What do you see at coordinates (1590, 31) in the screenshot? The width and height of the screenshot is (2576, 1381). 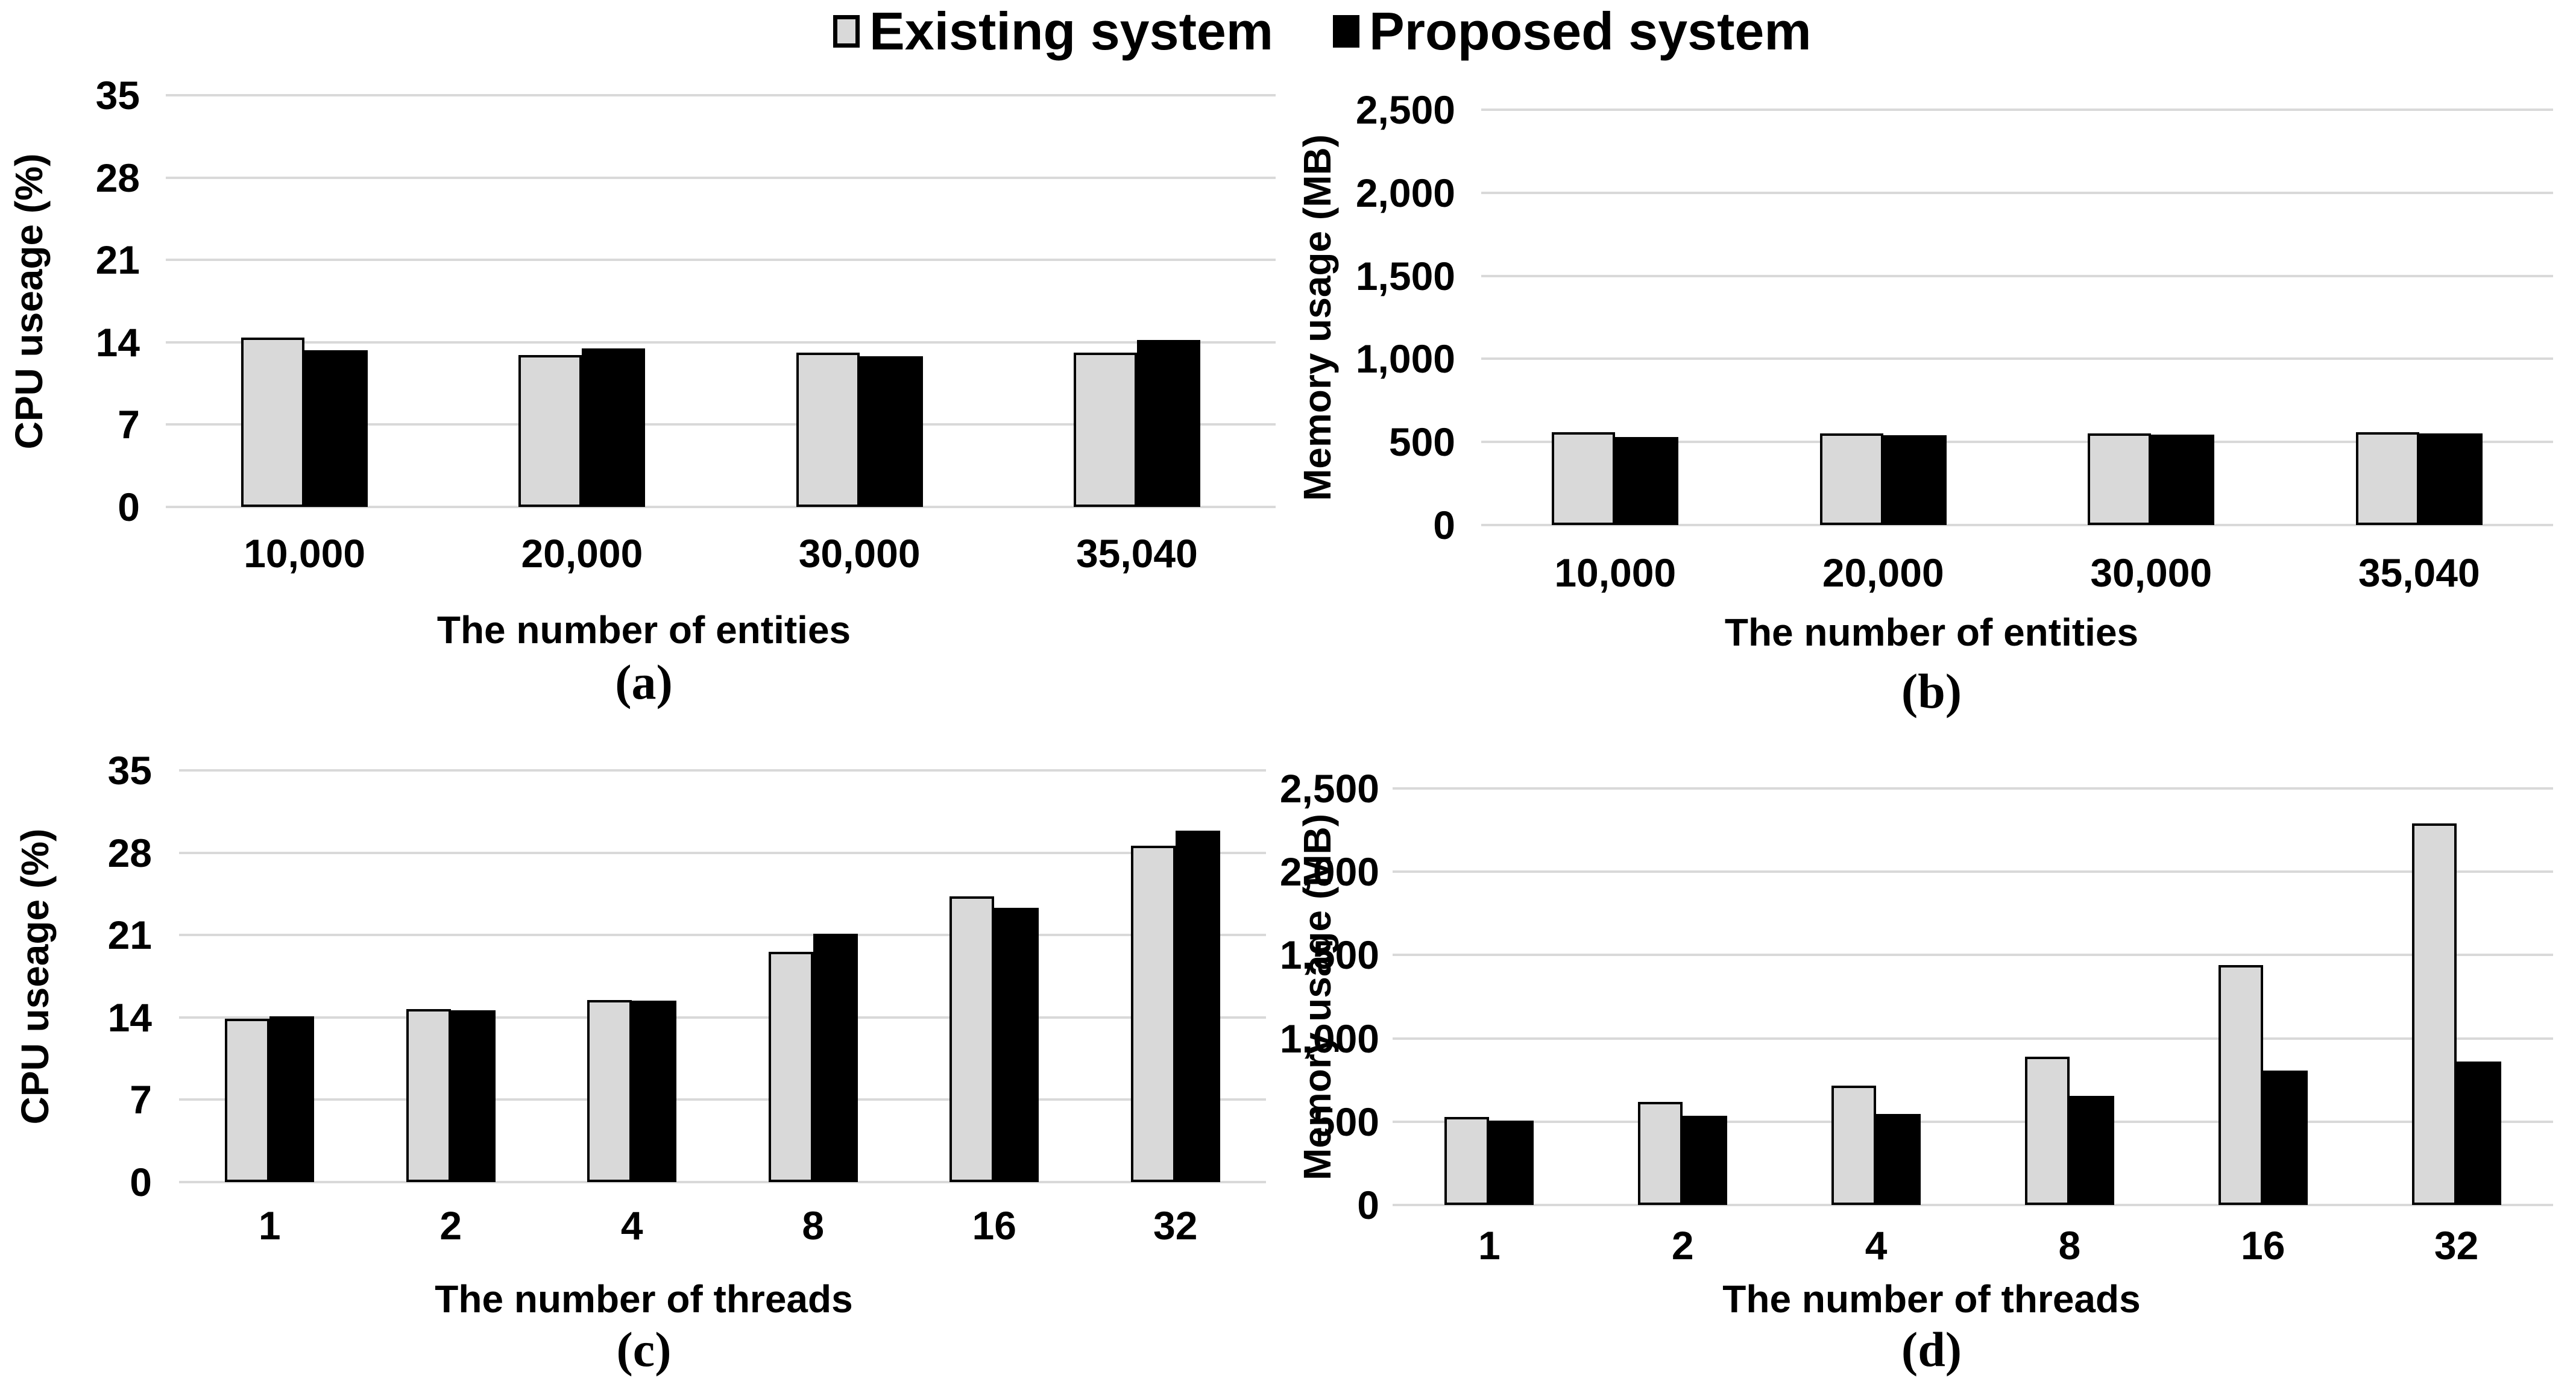 I see `legend-label-proposed: Proposed system` at bounding box center [1590, 31].